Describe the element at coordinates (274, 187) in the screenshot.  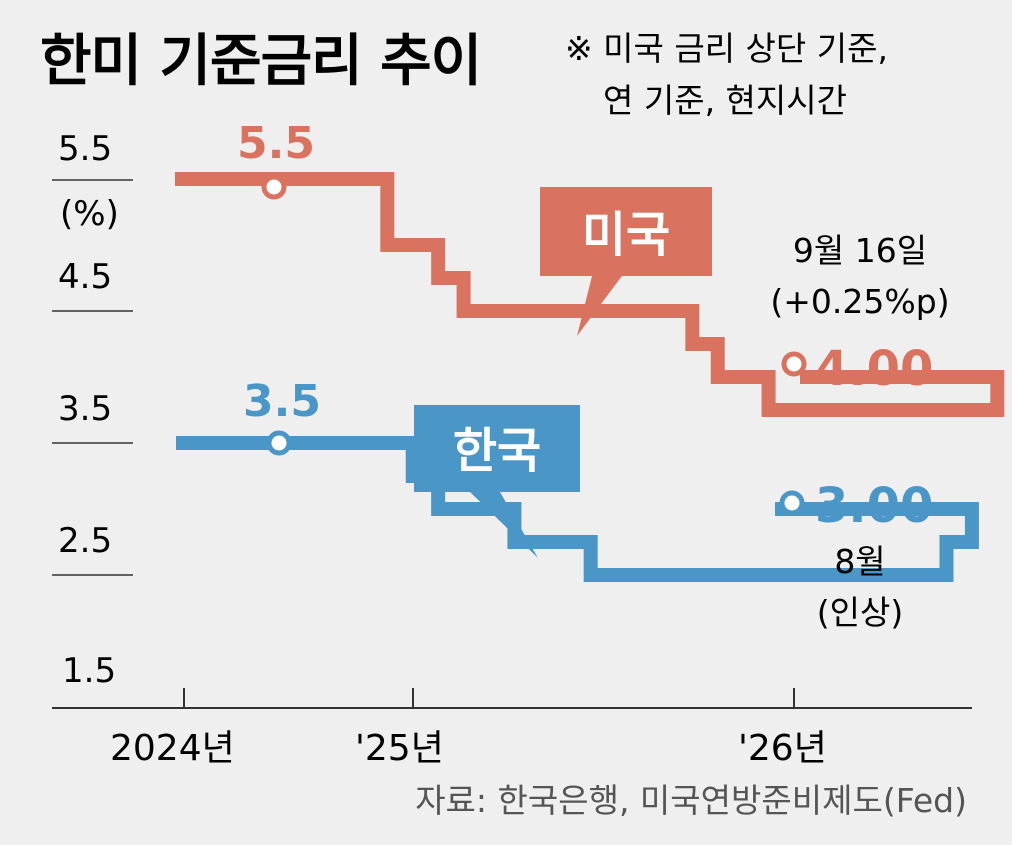
I see `us-start-marker` at that location.